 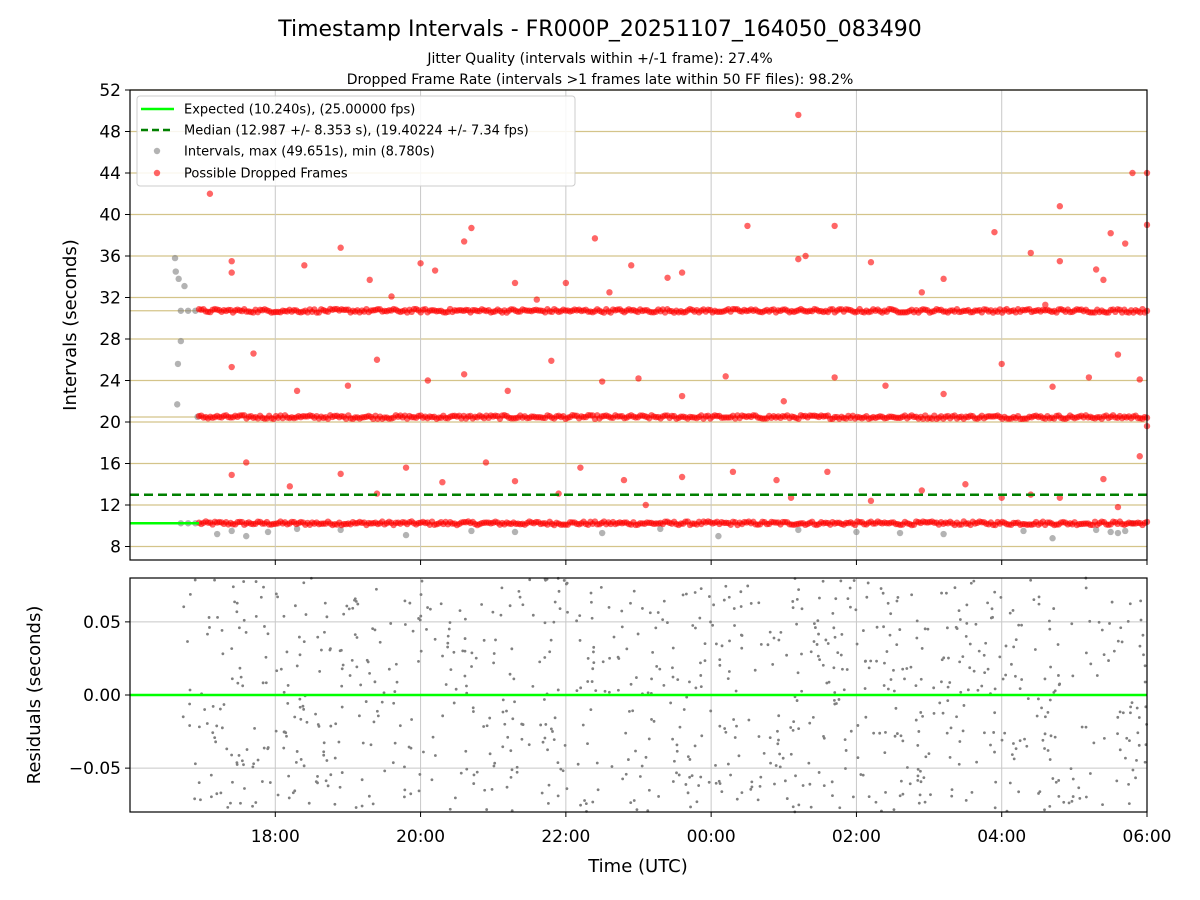 What do you see at coordinates (110, 465) in the screenshot?
I see `top-ytick-label: 16` at bounding box center [110, 465].